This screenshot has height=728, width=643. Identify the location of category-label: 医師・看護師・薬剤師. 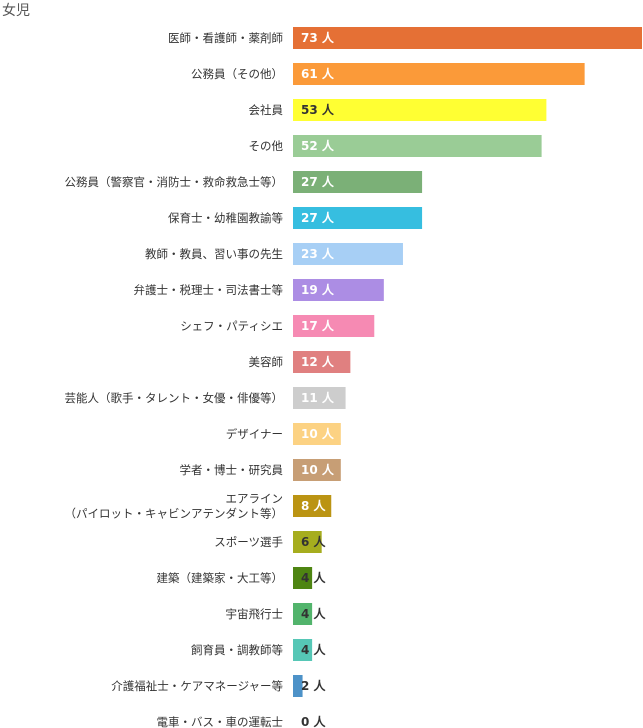
(225, 38).